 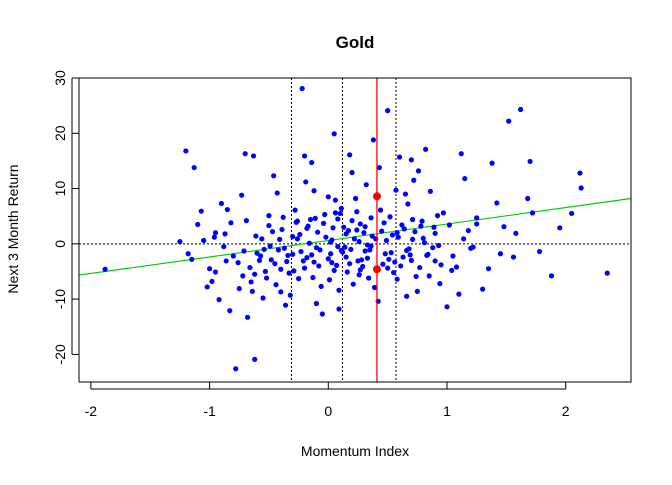 I want to click on y-tick-label: 10, so click(x=60, y=189).